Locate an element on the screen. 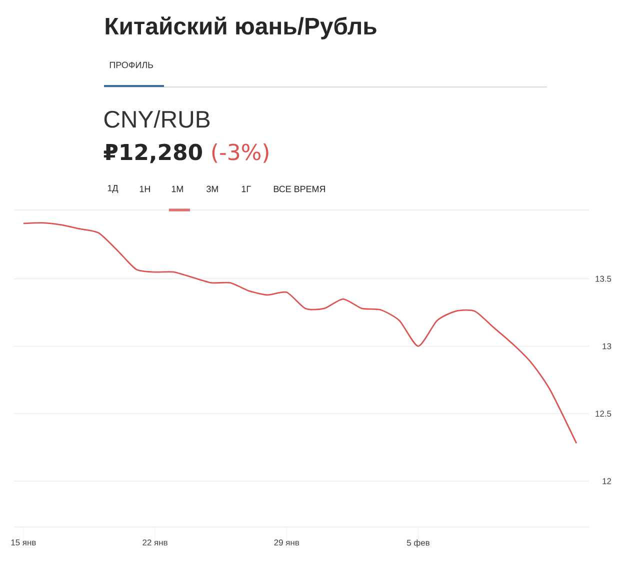 The height and width of the screenshot is (572, 621). chart-subtitle: CNY/RUB is located at coordinates (157, 119).